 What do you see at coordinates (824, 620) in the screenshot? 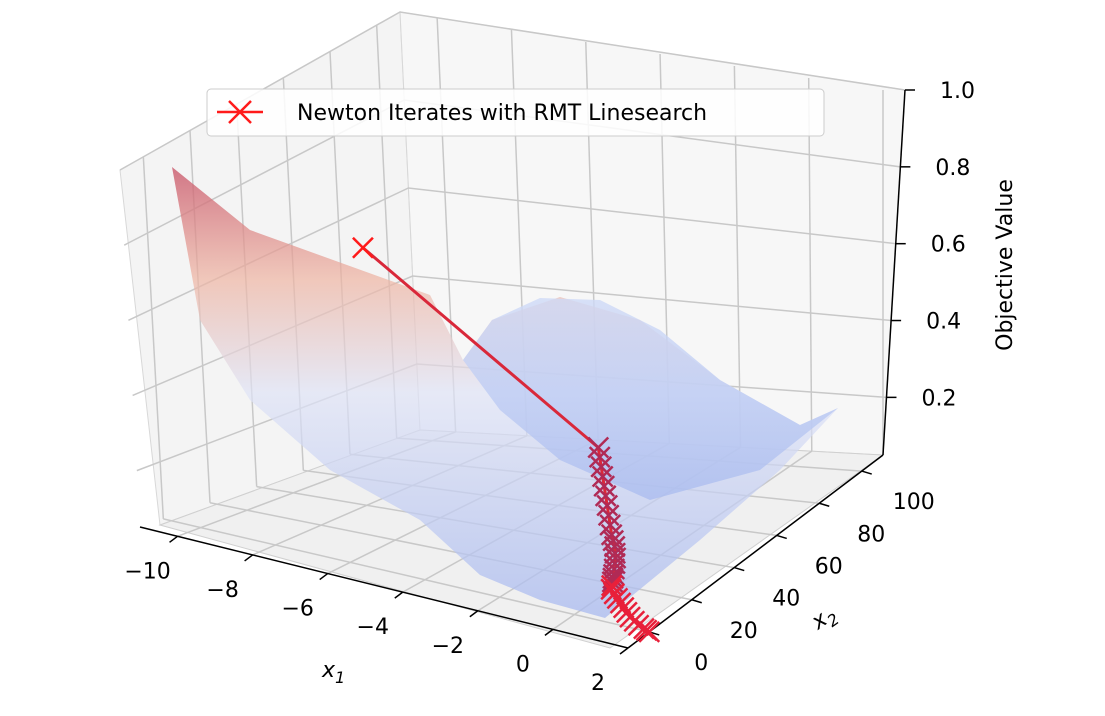
I see `y-axis-title: x2` at bounding box center [824, 620].